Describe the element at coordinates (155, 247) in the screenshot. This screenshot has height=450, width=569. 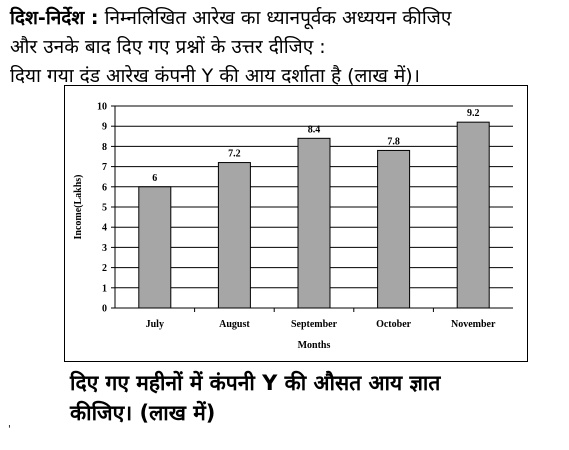
I see `bar-july` at that location.